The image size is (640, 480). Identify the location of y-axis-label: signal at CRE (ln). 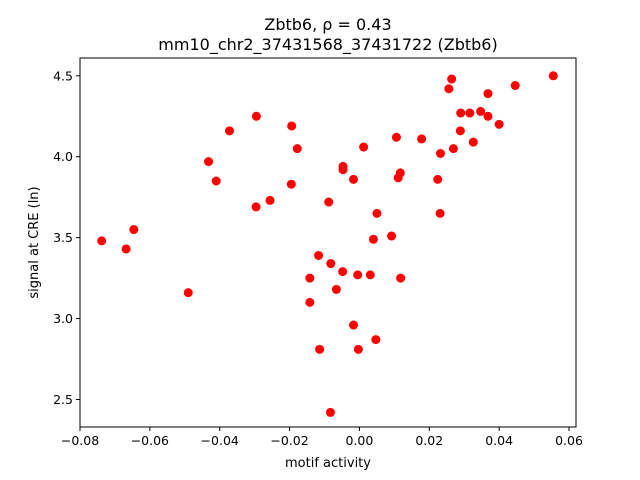
(34, 242).